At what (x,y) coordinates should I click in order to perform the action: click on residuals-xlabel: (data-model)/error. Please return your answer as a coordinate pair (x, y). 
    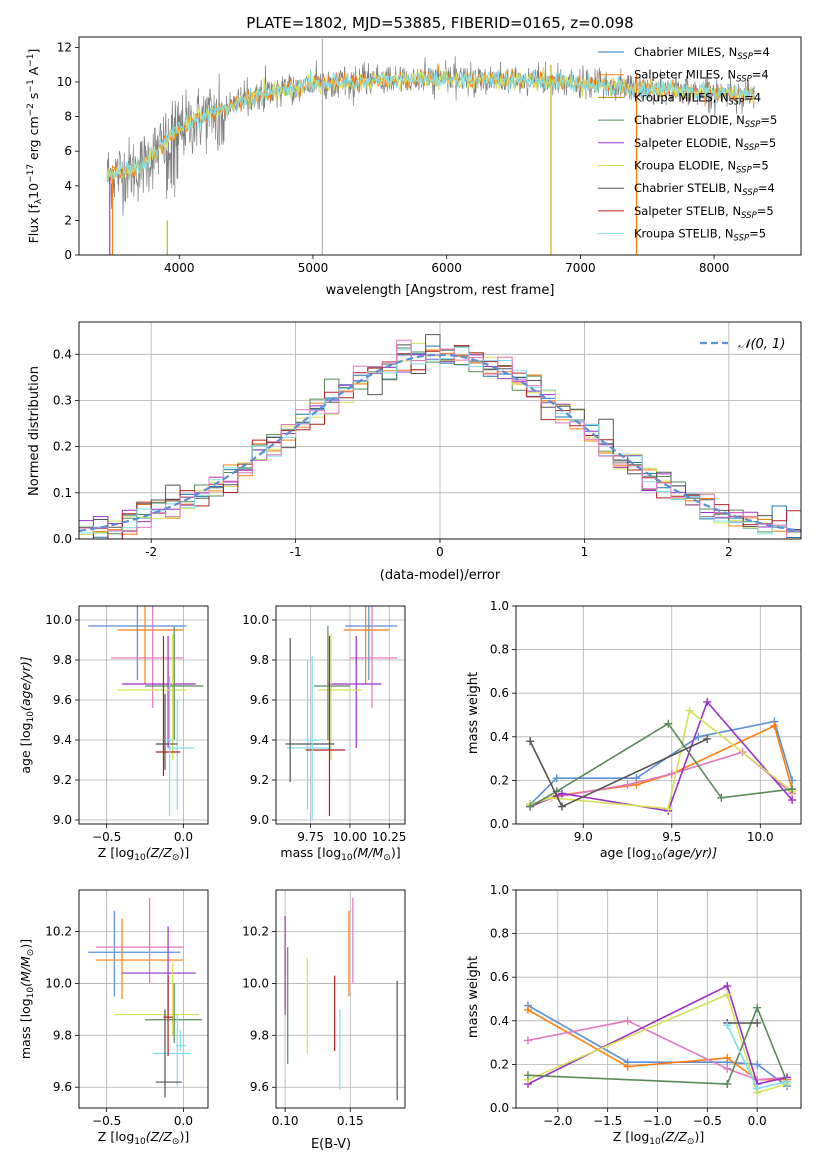
    Looking at the image, I should click on (440, 575).